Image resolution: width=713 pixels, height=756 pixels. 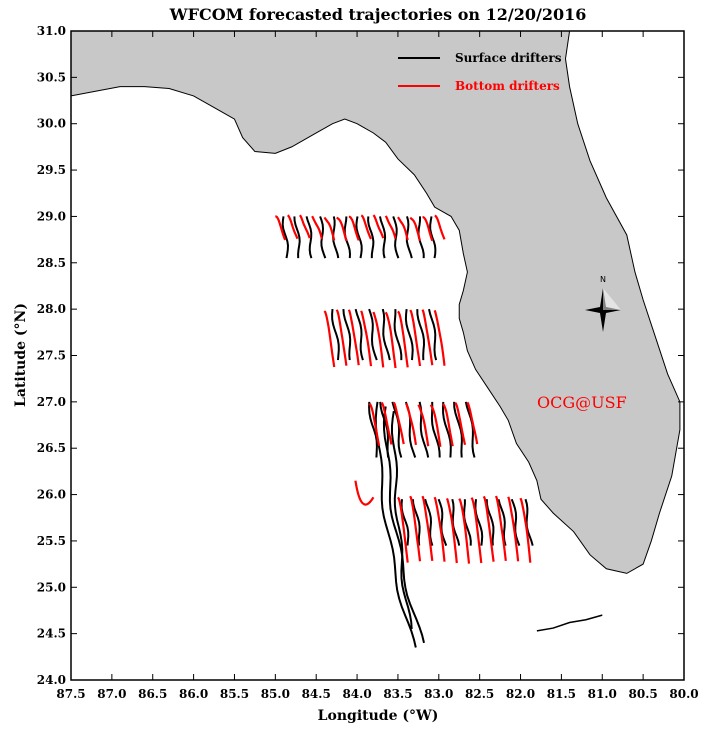 I want to click on y-tick-label: 24.5, so click(x=51, y=634).